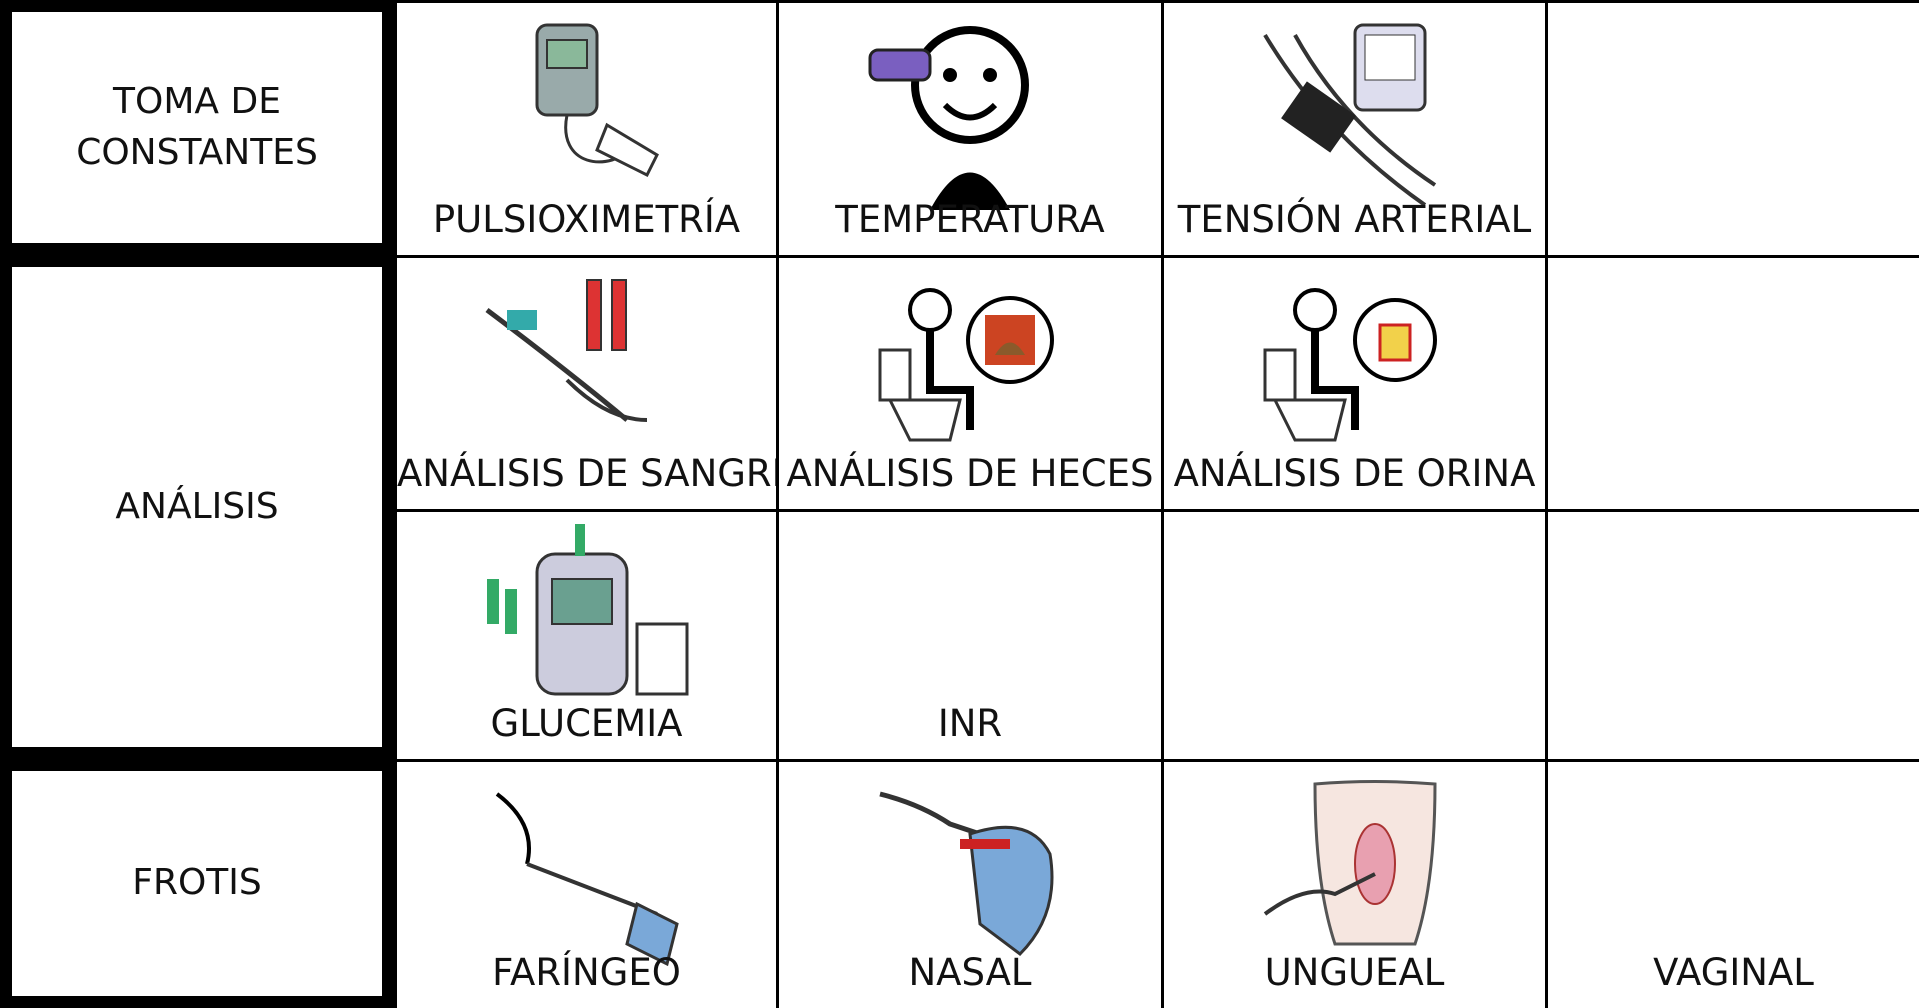  Describe the element at coordinates (586, 972) in the screenshot. I see `cell-label: FARÍNGEO` at that location.